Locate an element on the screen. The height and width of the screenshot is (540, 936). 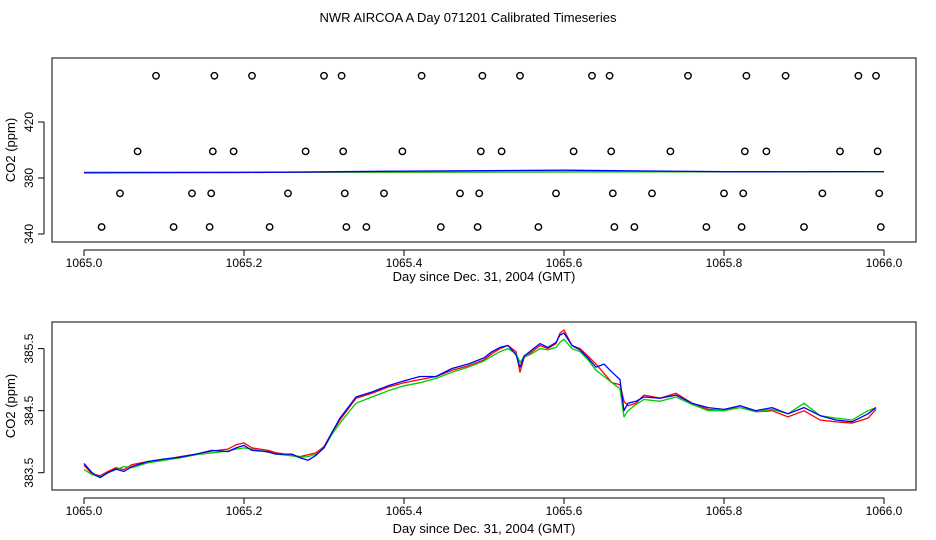
y-tick-label: 380 is located at coordinates (29, 178).